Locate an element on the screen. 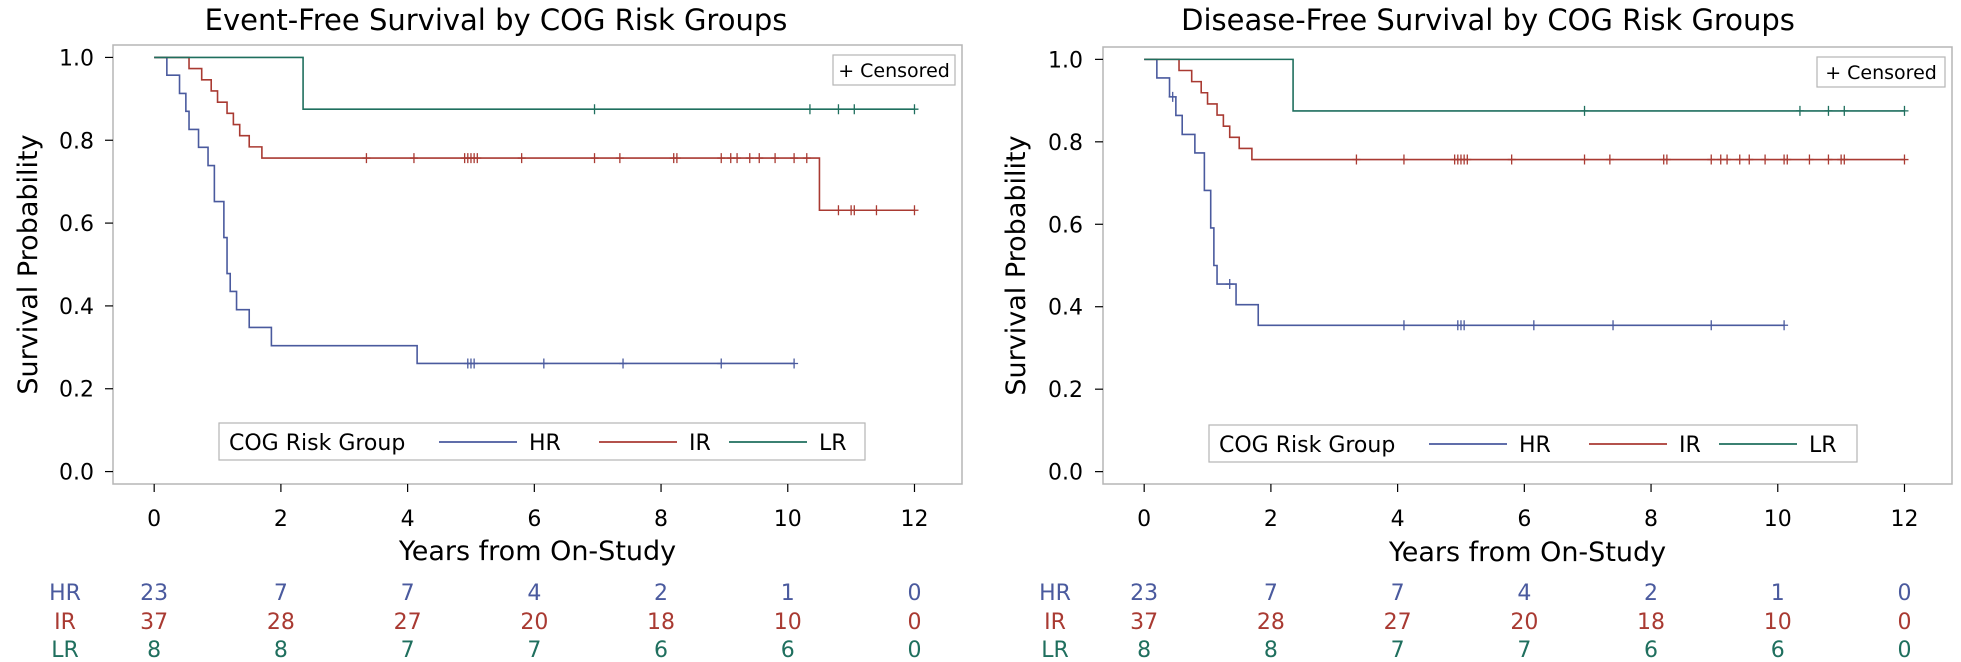  at-risk-label-LR: LR is located at coordinates (1055, 650).